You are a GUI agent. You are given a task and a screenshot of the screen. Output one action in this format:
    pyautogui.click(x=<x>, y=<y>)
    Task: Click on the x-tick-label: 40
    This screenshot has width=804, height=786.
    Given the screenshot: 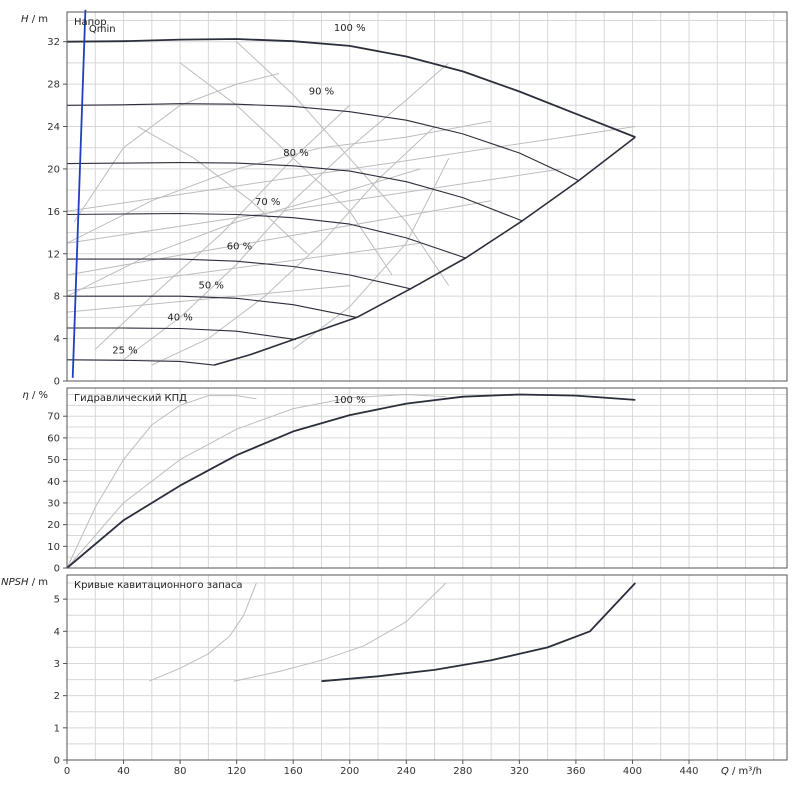 What is the action you would take?
    pyautogui.click(x=123, y=771)
    